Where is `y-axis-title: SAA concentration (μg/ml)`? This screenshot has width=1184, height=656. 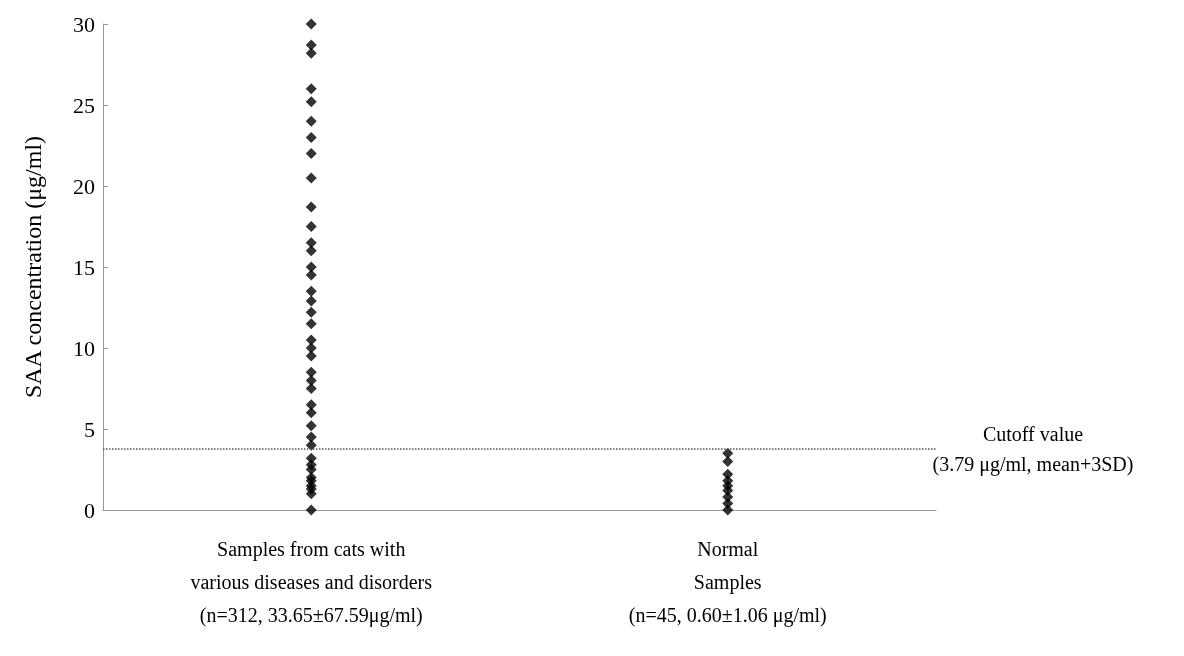
y-axis-title: SAA concentration (μg/ml) is located at coordinates (33, 267).